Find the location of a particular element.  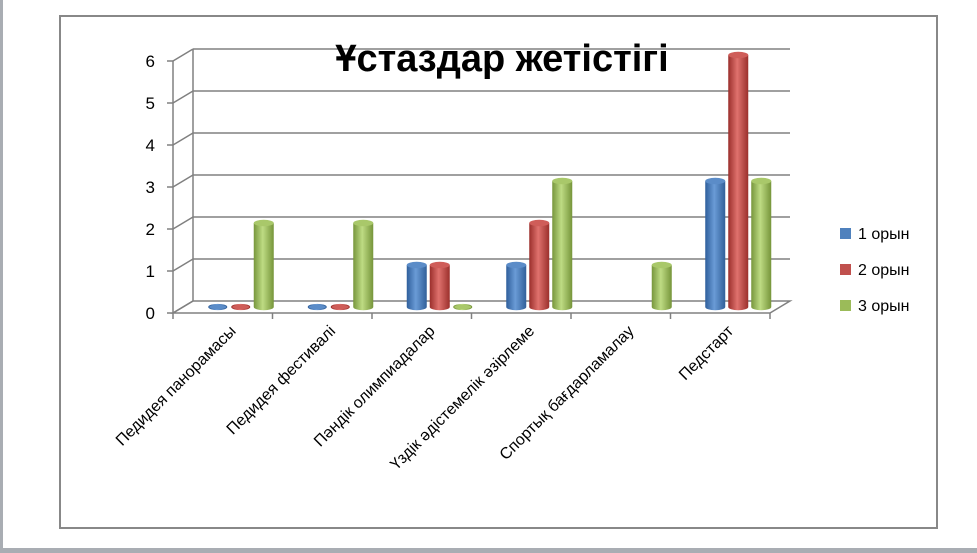

y-tick-label: 3 is located at coordinates (150, 187).